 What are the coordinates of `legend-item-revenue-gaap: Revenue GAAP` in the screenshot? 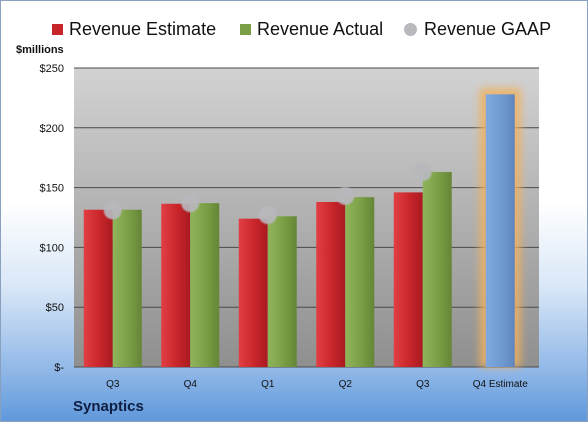 It's located at (477, 29).